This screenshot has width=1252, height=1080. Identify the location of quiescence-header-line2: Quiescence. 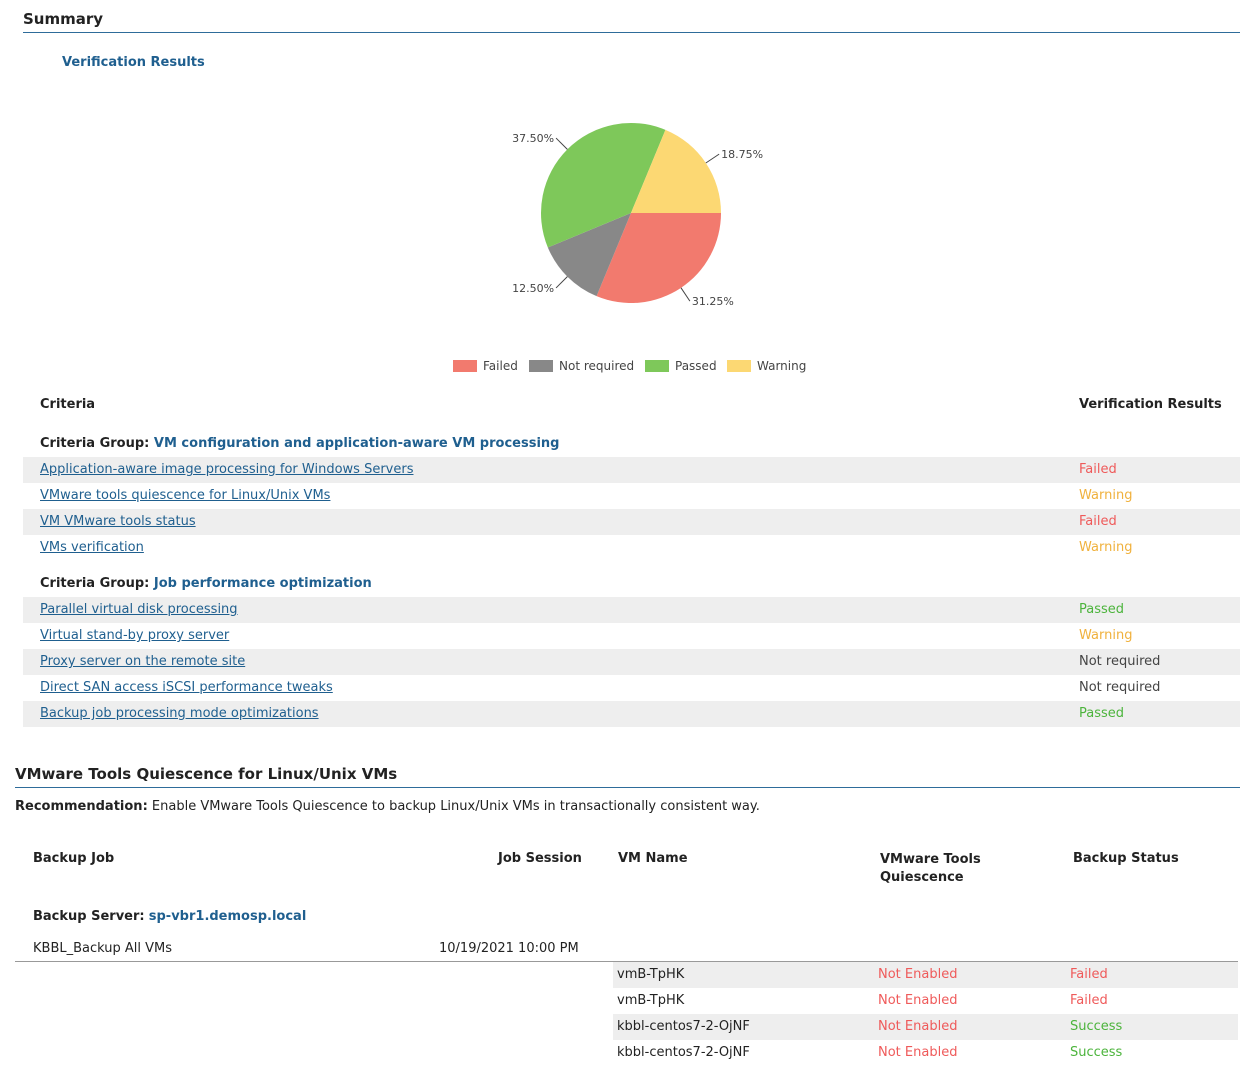
(922, 877).